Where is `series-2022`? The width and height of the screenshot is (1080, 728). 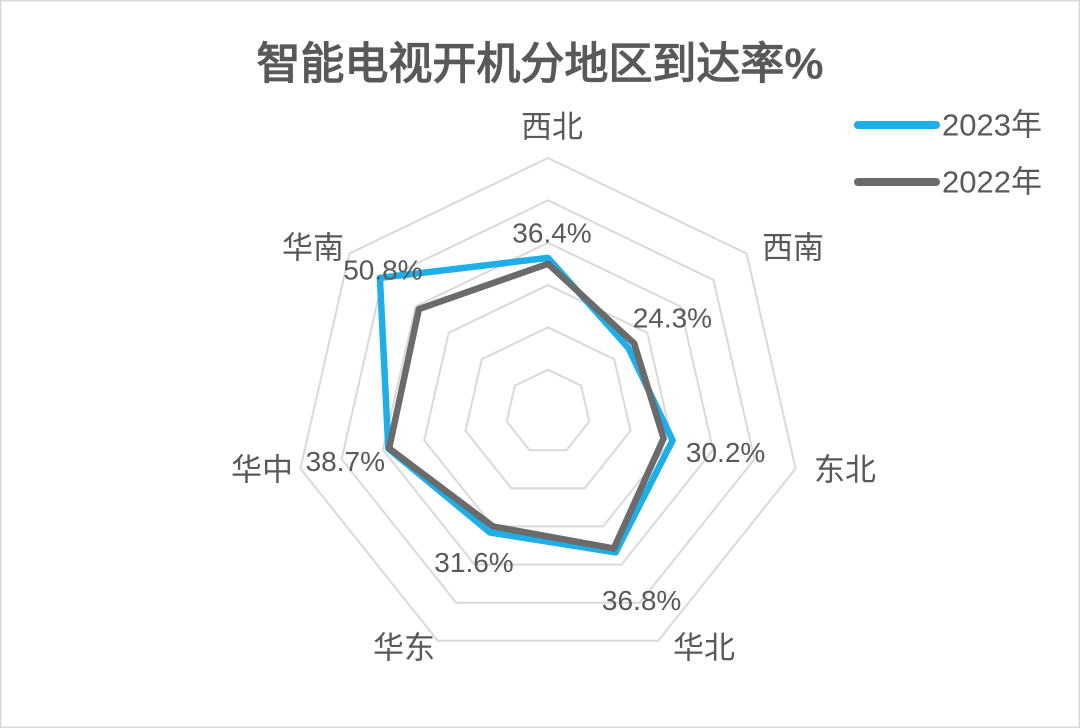 series-2022 is located at coordinates (526, 406).